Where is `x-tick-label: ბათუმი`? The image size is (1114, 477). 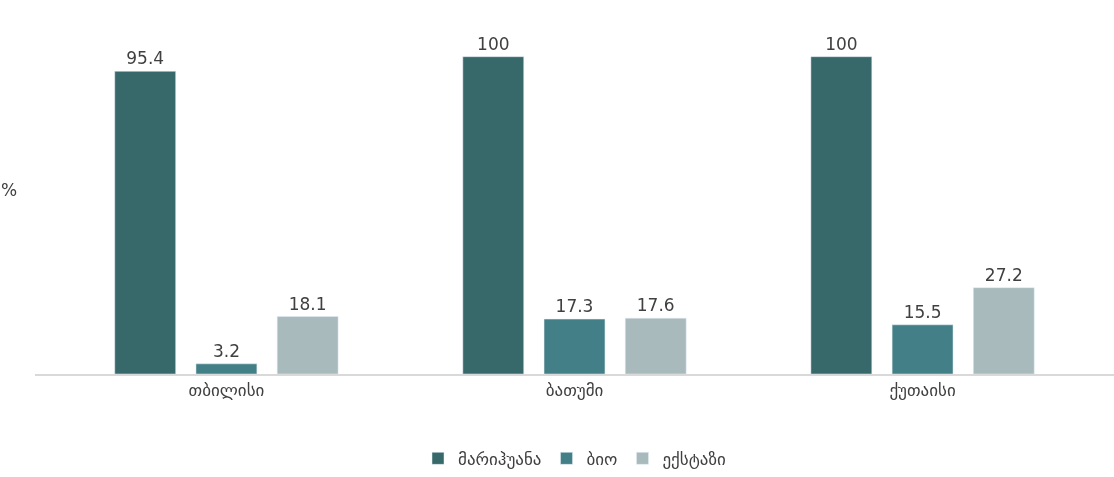
x-tick-label: ბათუმი is located at coordinates (574, 390).